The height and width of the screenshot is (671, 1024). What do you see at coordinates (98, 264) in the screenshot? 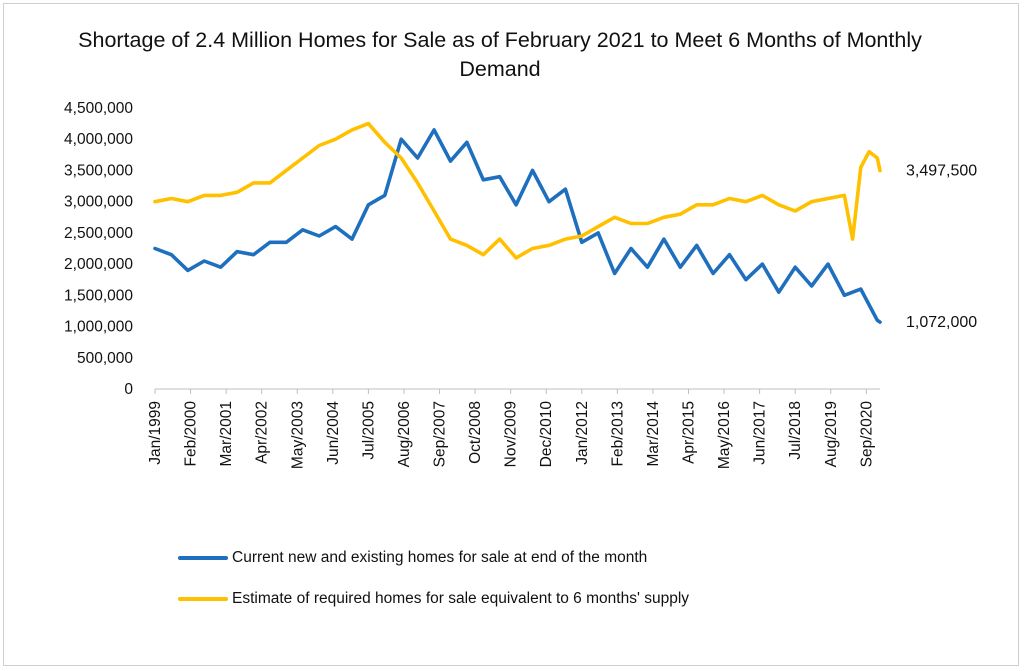
I see `y-tick-label: 2,000,000` at bounding box center [98, 264].